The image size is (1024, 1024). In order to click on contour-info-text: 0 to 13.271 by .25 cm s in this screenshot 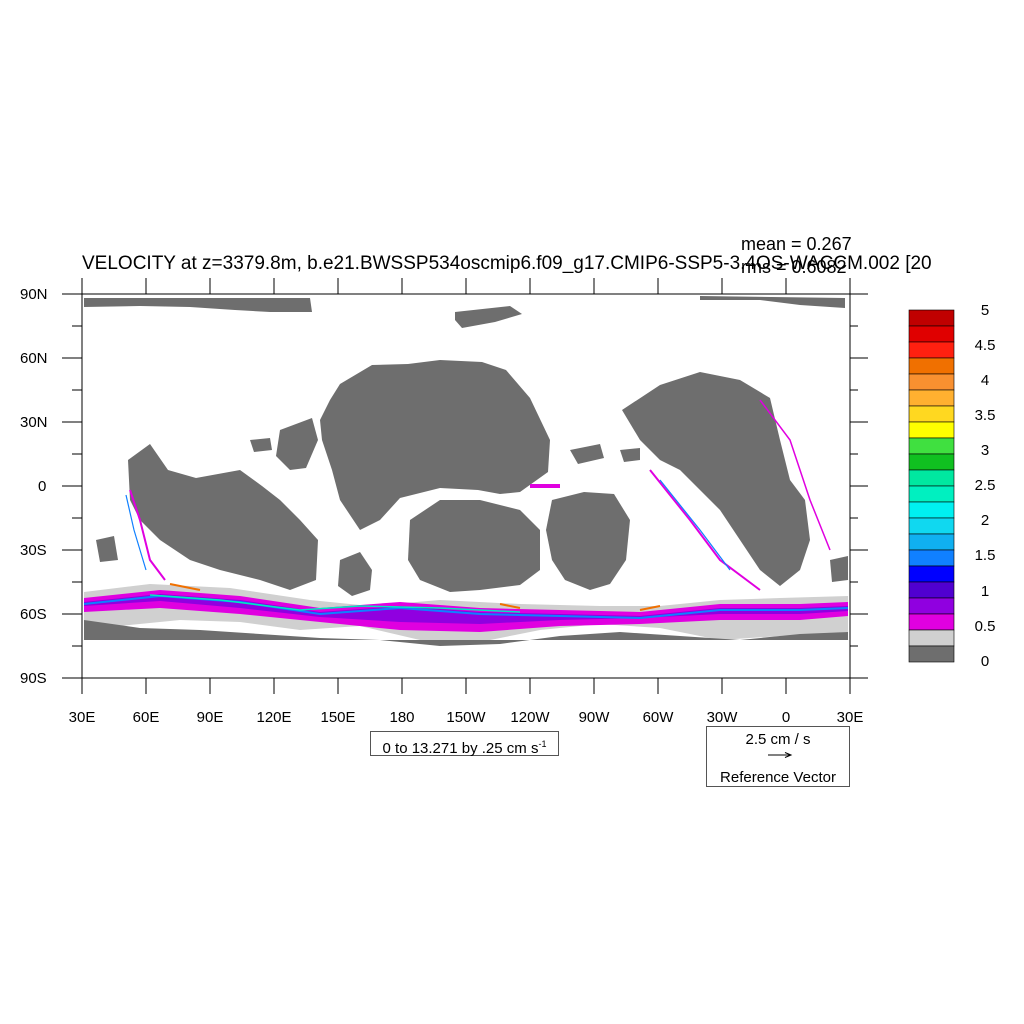, I will do `click(461, 748)`.